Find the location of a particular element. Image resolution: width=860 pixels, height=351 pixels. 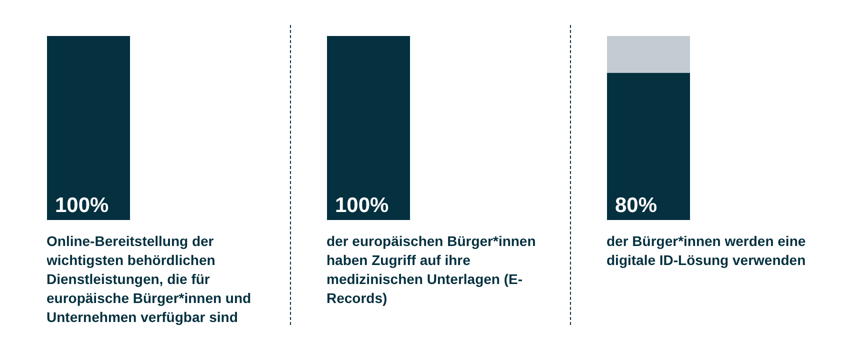

data-label: 80% is located at coordinates (636, 205).